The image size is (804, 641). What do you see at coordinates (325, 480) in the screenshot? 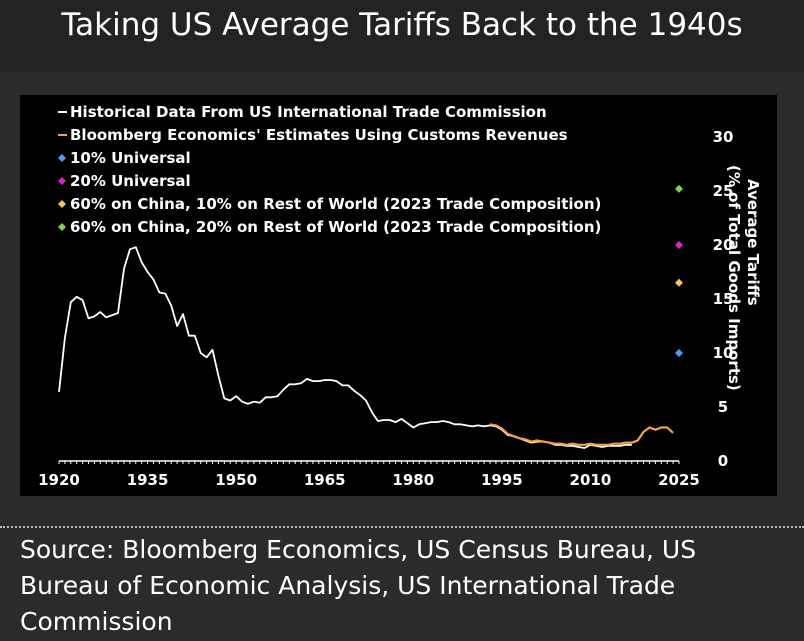
I see `x-tick-label: 1965` at bounding box center [325, 480].